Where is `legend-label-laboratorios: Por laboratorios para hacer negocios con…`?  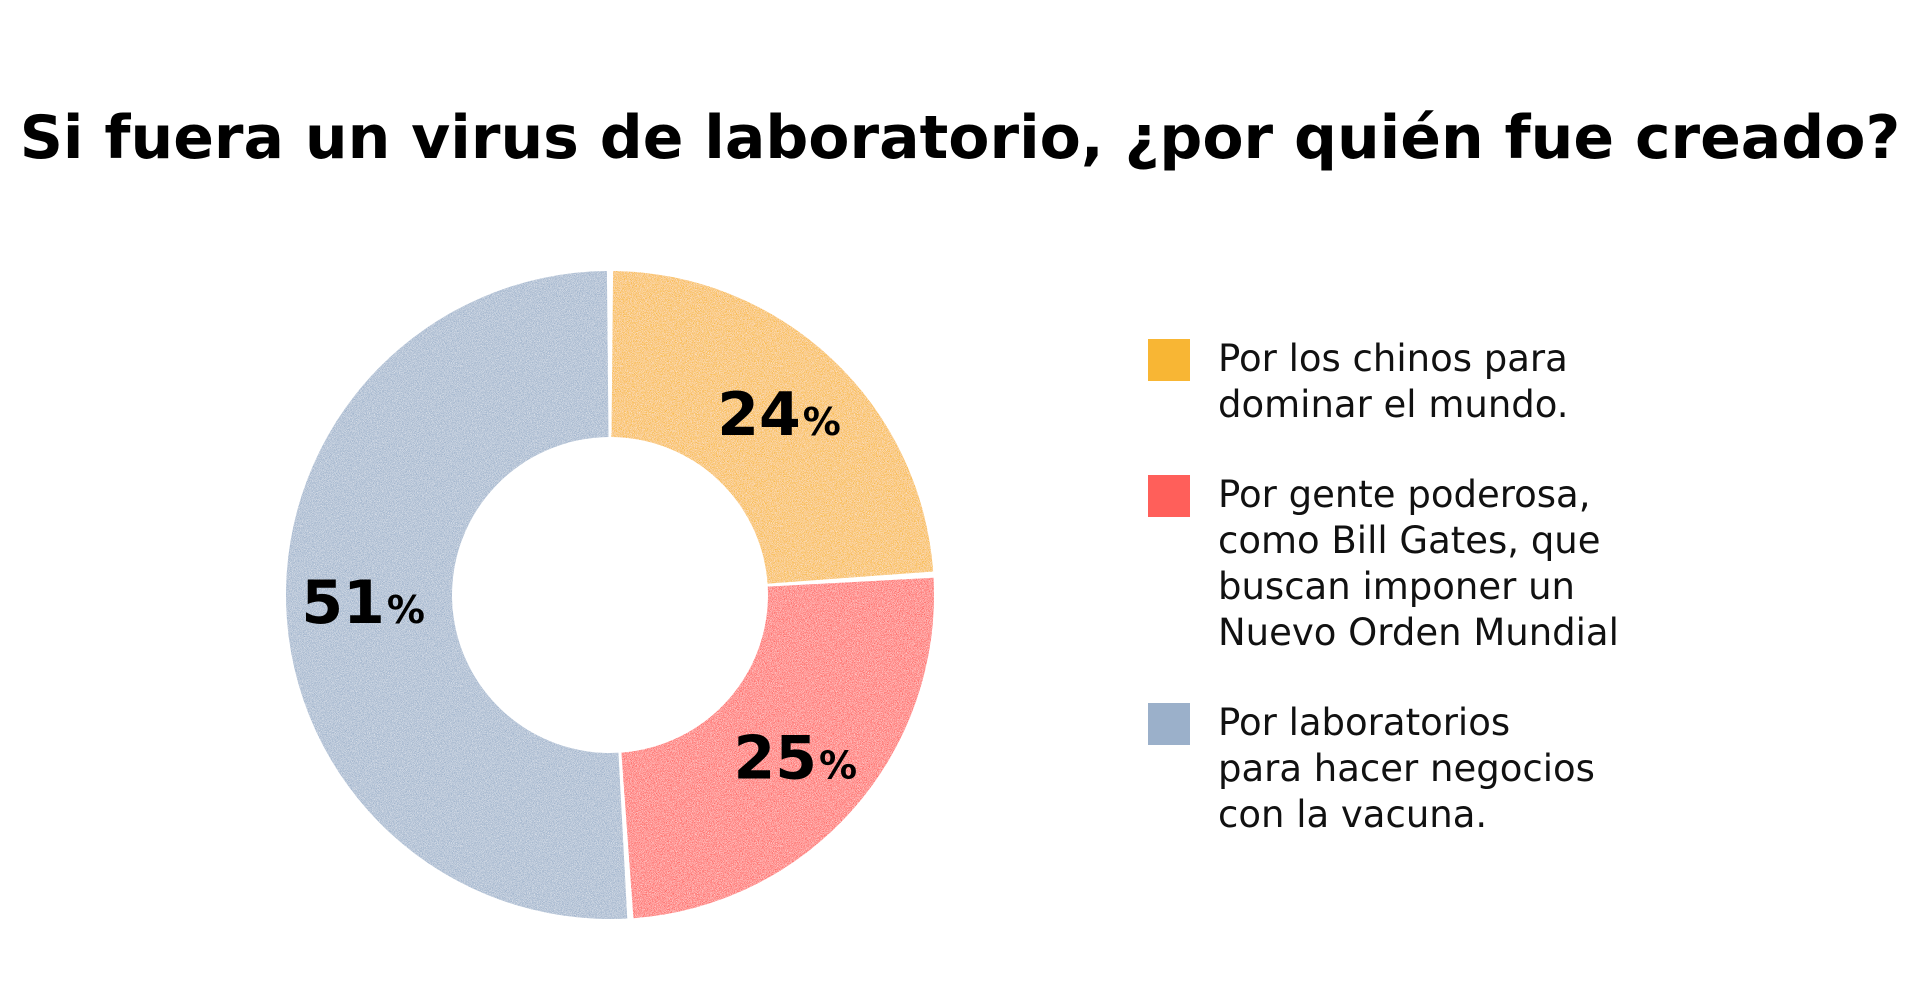 legend-label-laboratorios: Por laboratorios para hacer negocios con… is located at coordinates (1406, 768).